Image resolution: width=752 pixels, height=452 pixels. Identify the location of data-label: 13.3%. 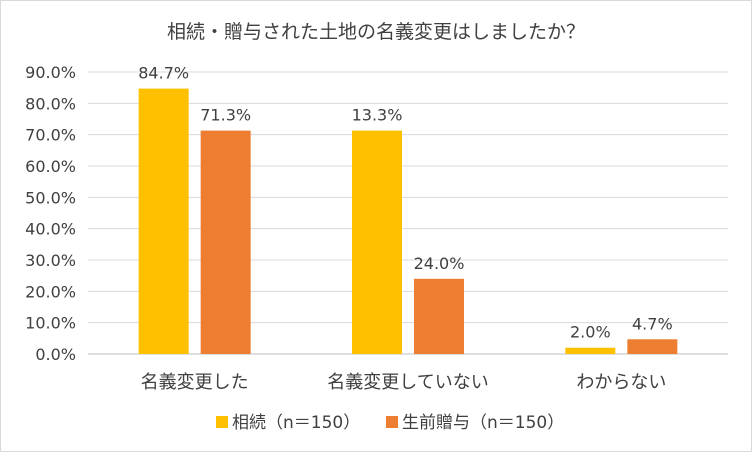
(377, 115).